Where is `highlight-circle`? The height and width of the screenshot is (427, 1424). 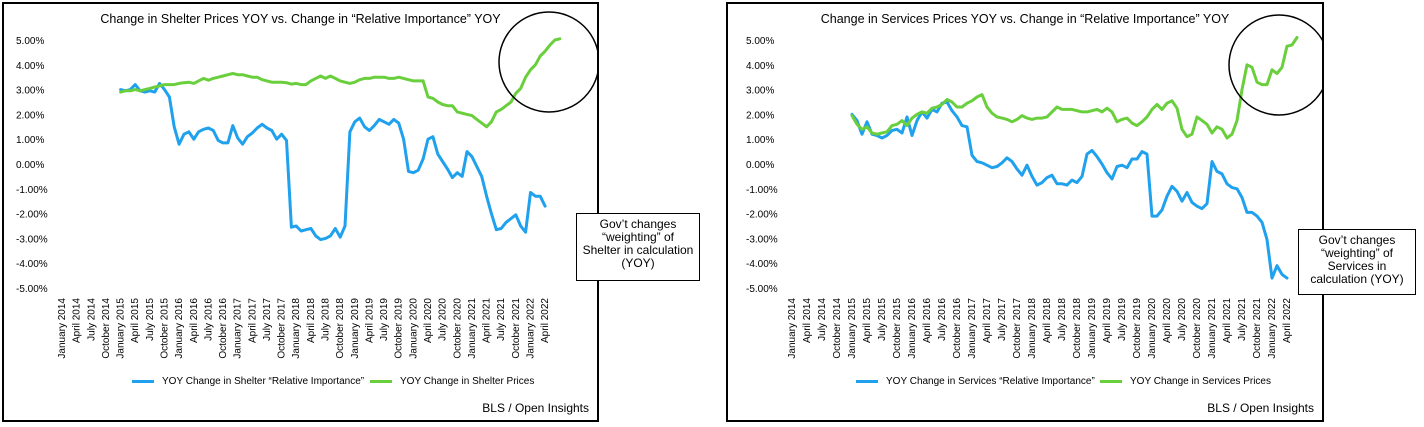 highlight-circle is located at coordinates (1275, 65).